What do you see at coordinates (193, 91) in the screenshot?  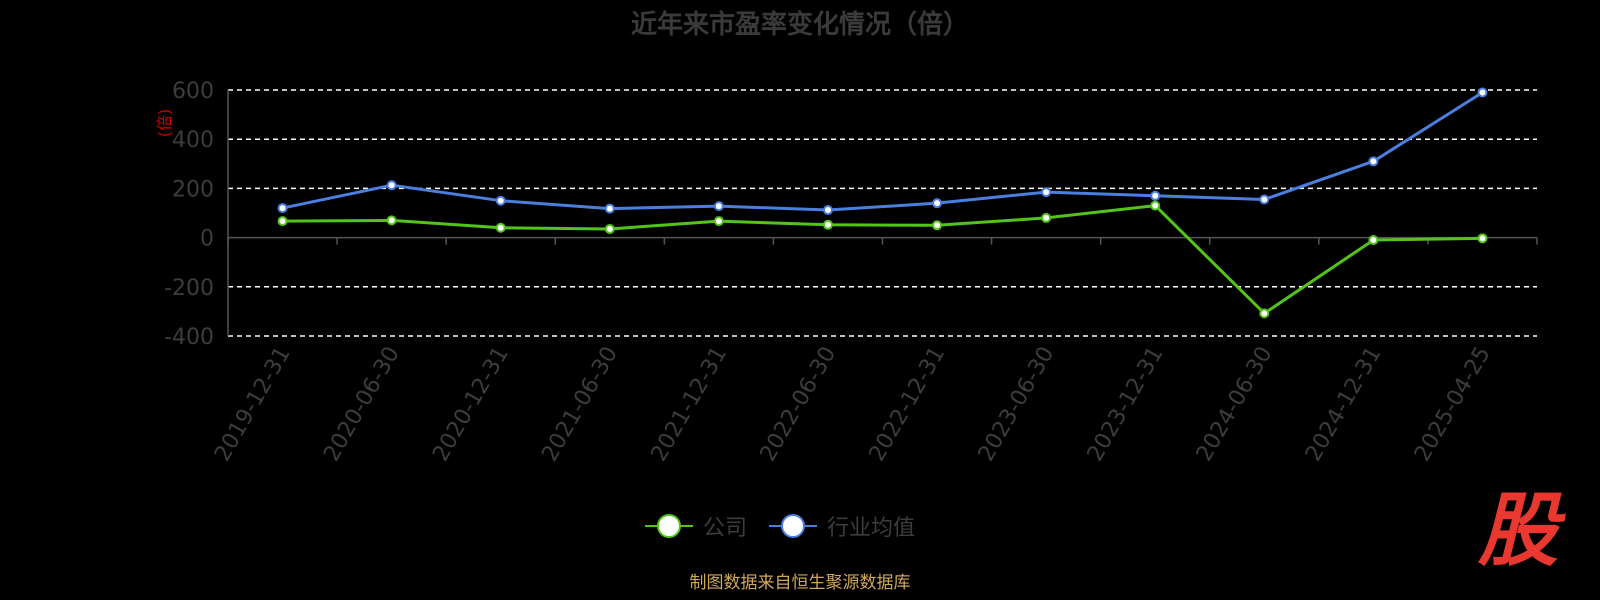 I see `y-tick-label: 600` at bounding box center [193, 91].